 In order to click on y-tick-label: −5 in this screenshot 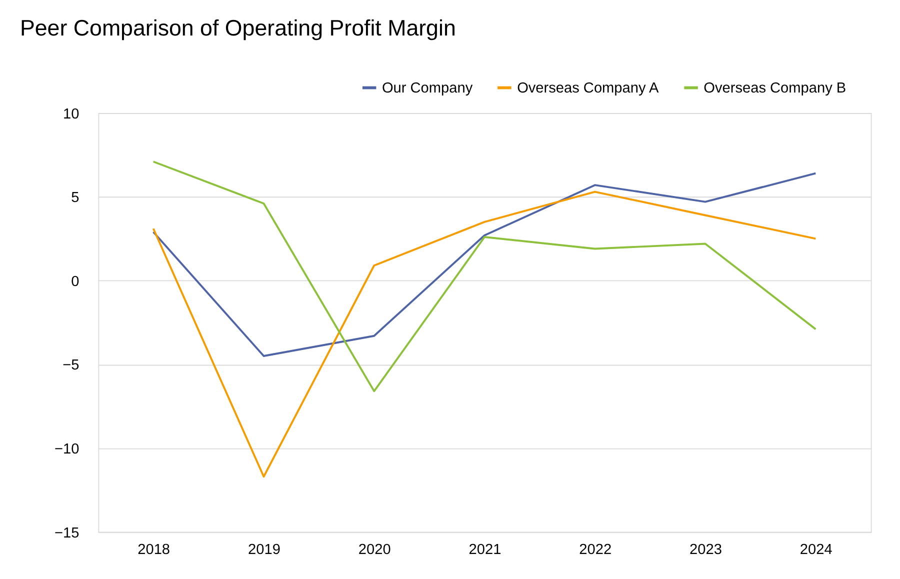, I will do `click(71, 366)`.